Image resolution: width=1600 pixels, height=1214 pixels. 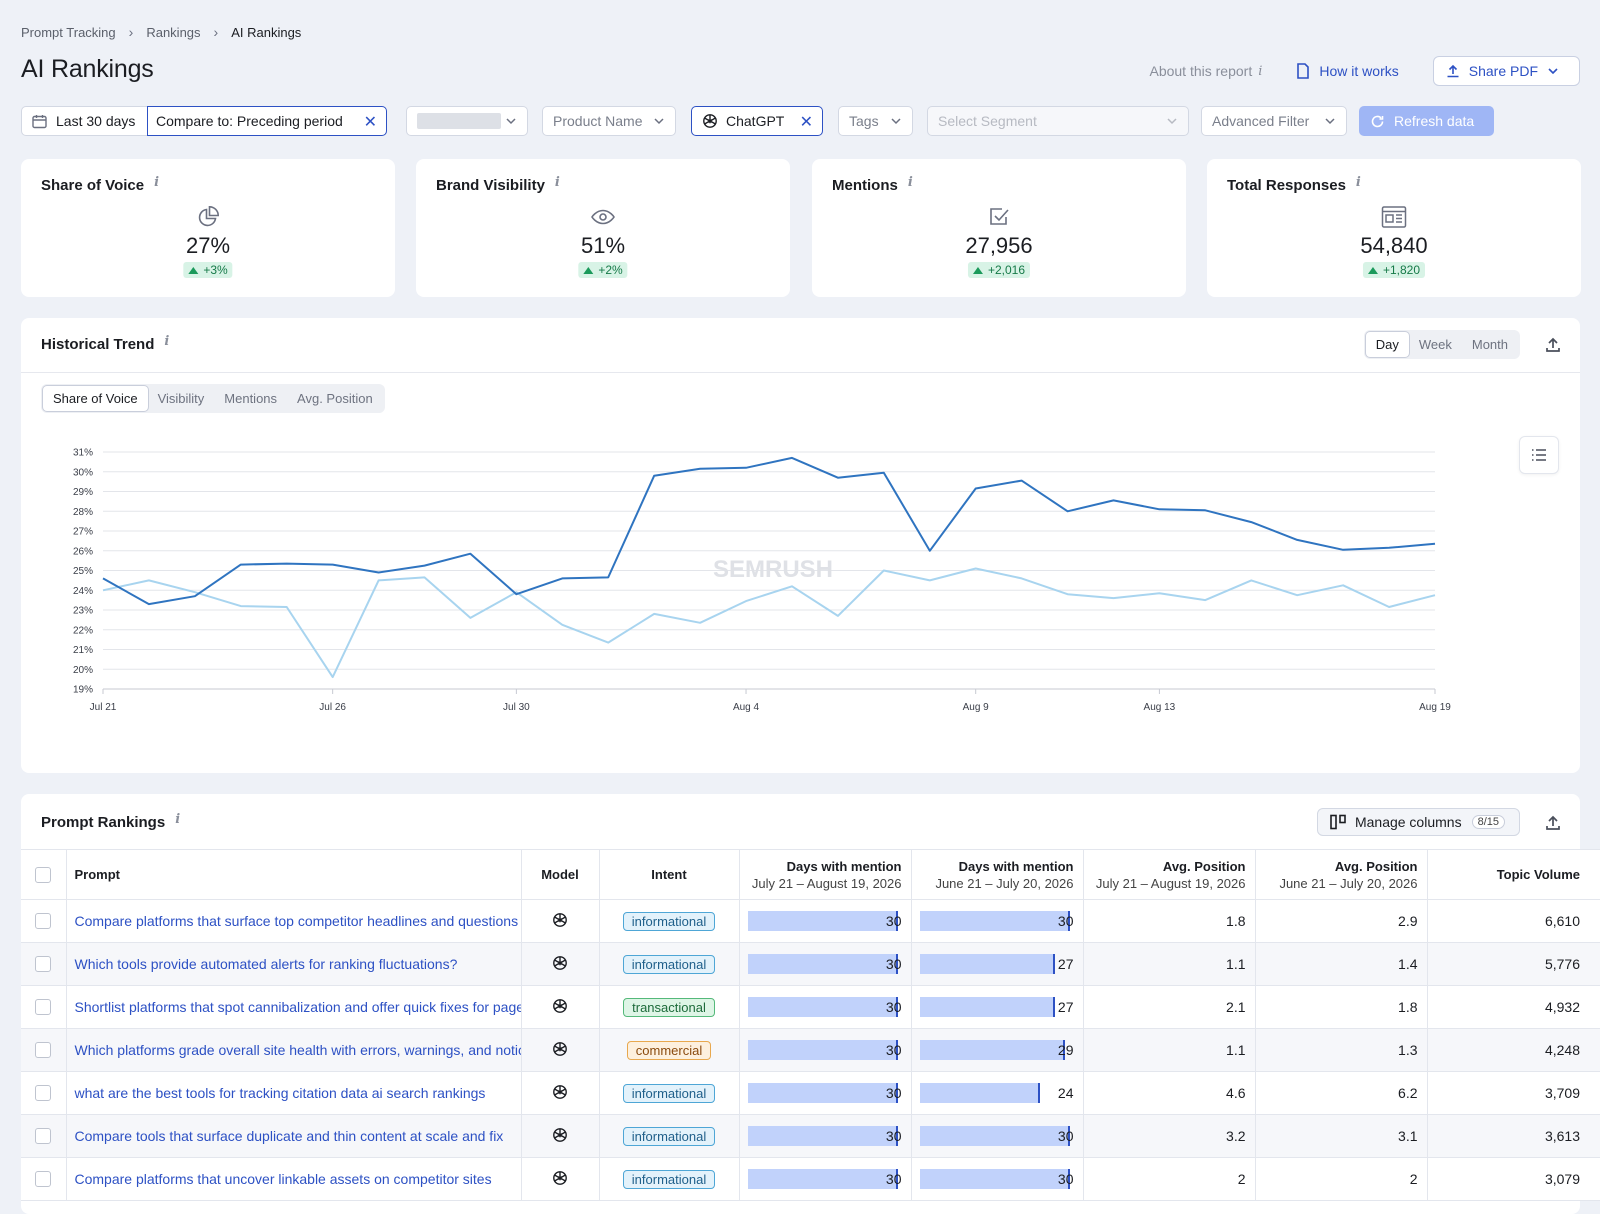 What do you see at coordinates (1169, 874) in the screenshot?
I see `col-position-current: Avg. Position July 21 – August 19, 2026` at bounding box center [1169, 874].